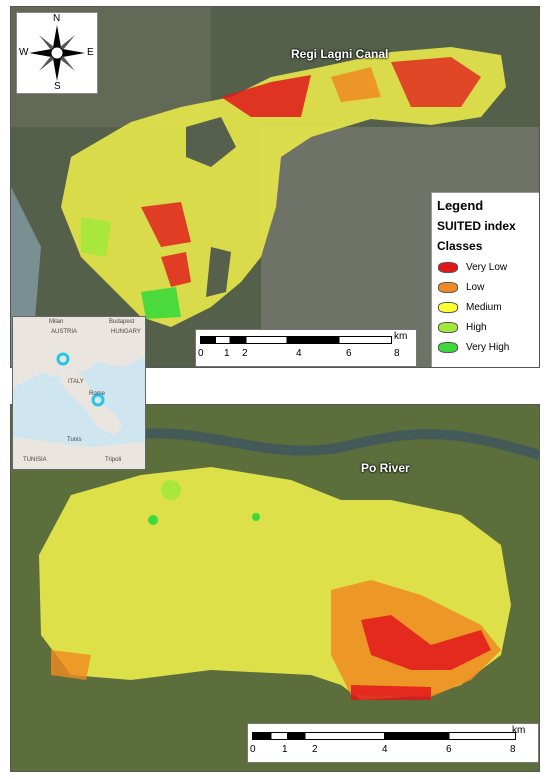 The height and width of the screenshot is (779, 550). Describe the element at coordinates (488, 327) in the screenshot. I see `legend-item: High` at that location.